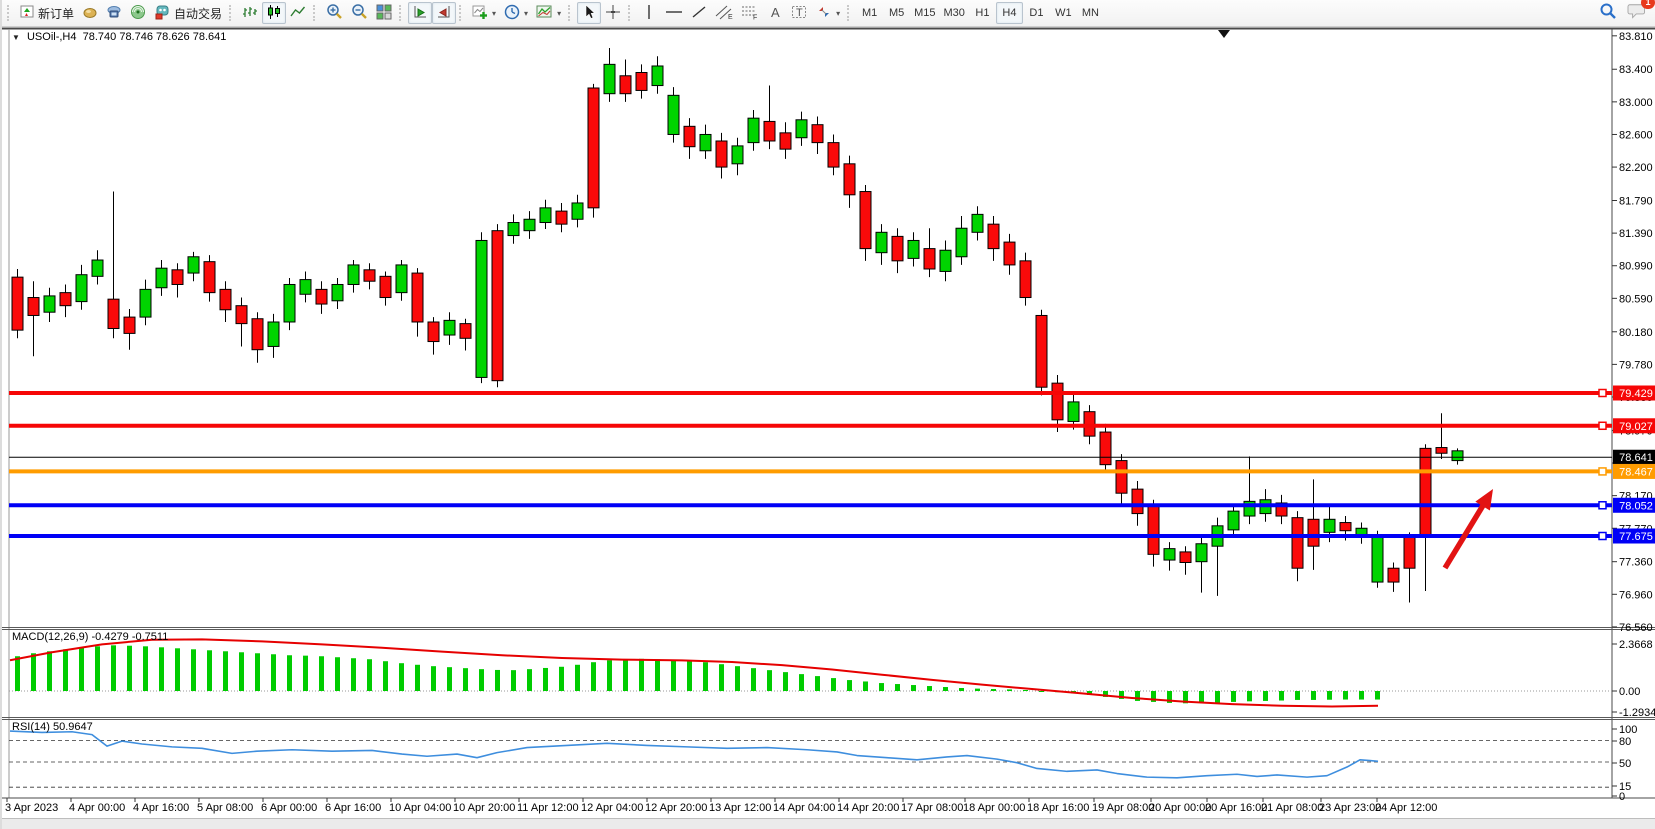 This screenshot has height=829, width=1655. Describe the element at coordinates (1641, 12) in the screenshot. I see `notifications-button: 1` at that location.